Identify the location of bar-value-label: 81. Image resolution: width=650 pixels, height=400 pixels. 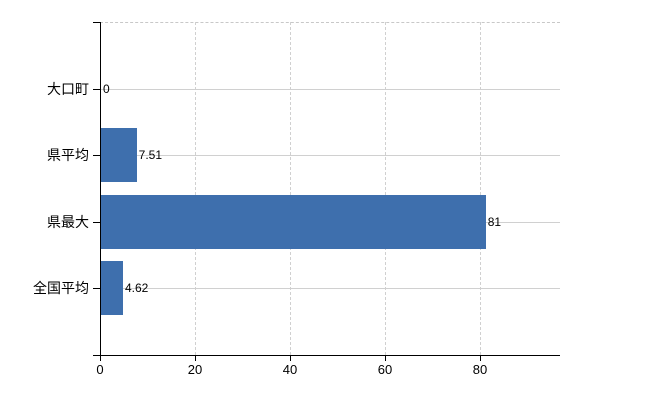
(494, 221).